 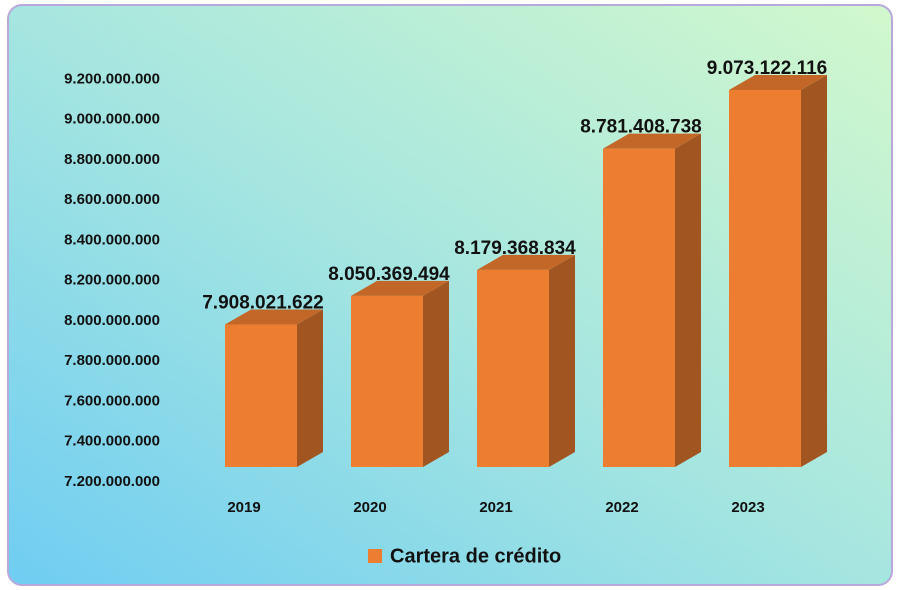 What do you see at coordinates (112, 441) in the screenshot?
I see `y-tick-label: 7.400.000.000` at bounding box center [112, 441].